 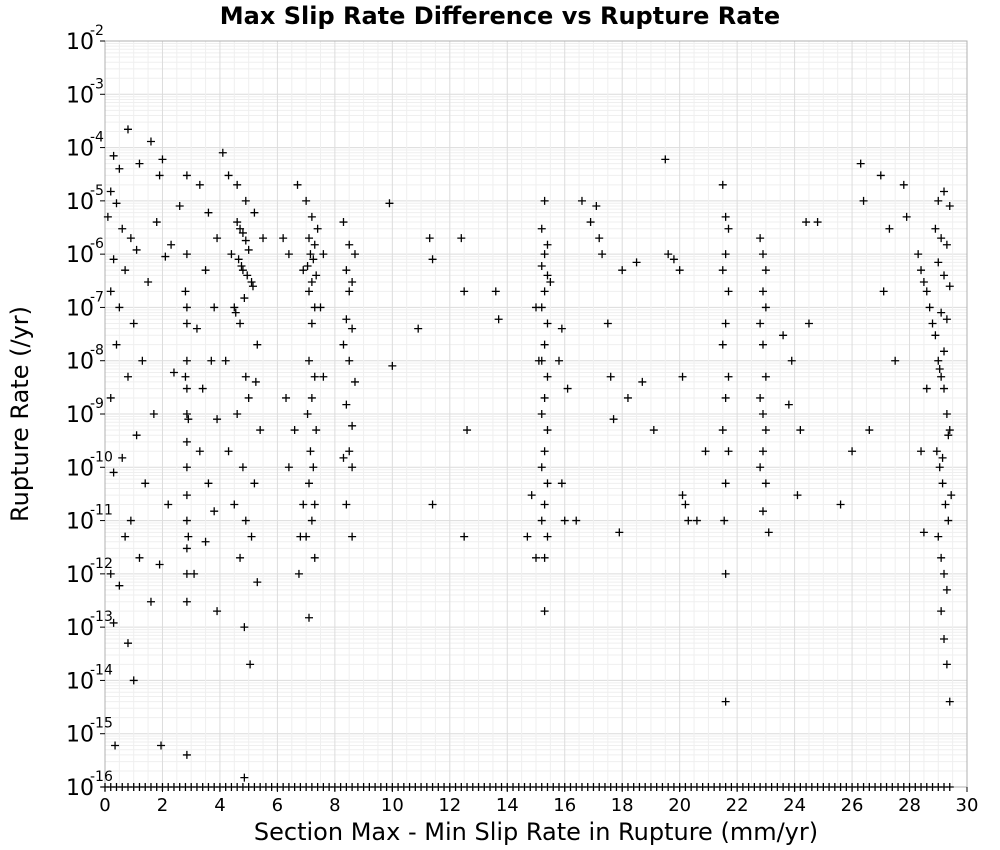 I want to click on y-tick-exponent: -12, so click(x=101, y=564).